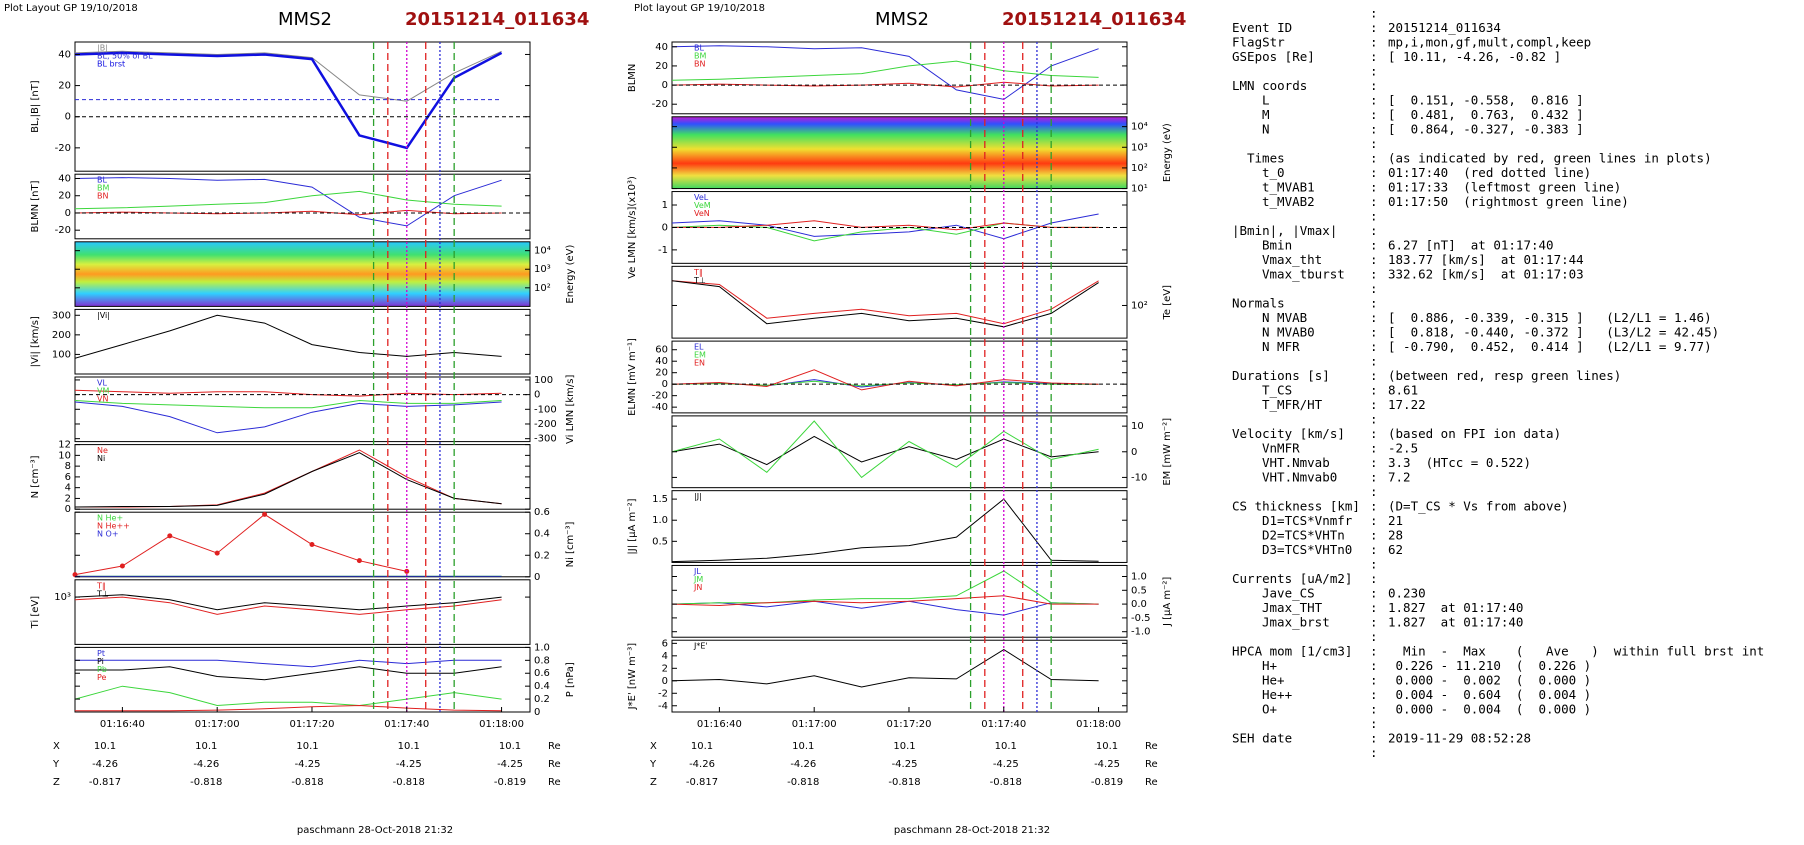  Describe the element at coordinates (660, 407) in the screenshot. I see `y-tick-label: -40` at that location.